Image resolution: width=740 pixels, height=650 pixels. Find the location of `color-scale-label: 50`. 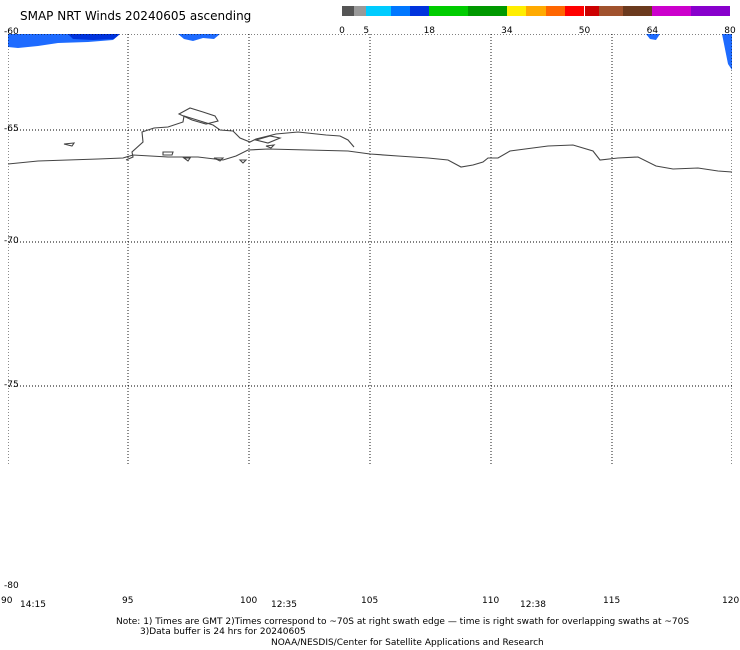

color-scale-label: 50 is located at coordinates (584, 31).